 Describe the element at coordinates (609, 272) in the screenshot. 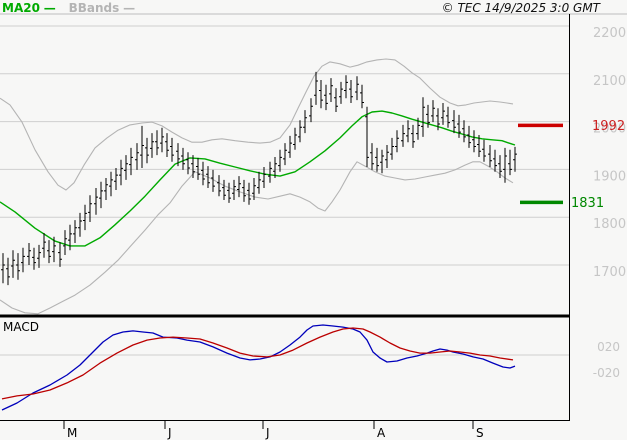

I see `price-tick-label: 1700` at that location.